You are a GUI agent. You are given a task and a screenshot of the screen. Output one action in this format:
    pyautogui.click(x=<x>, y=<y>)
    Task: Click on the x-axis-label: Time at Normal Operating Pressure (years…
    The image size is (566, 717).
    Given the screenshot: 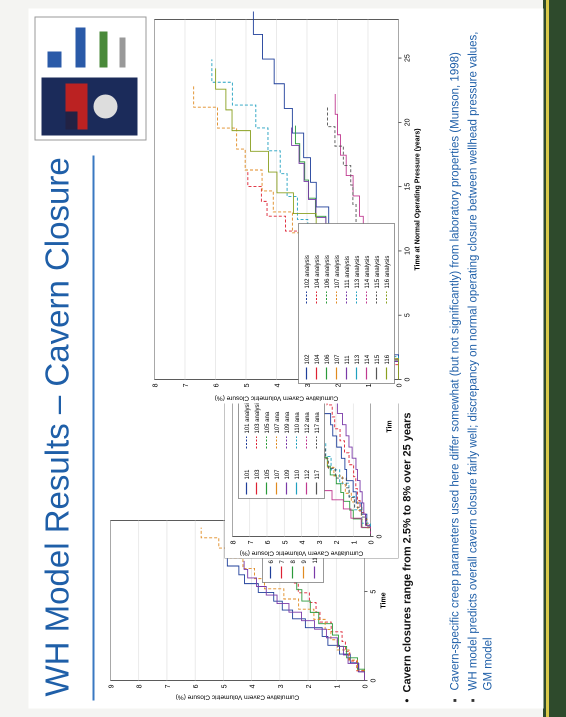 What is the action you would take?
    pyautogui.click(x=417, y=199)
    